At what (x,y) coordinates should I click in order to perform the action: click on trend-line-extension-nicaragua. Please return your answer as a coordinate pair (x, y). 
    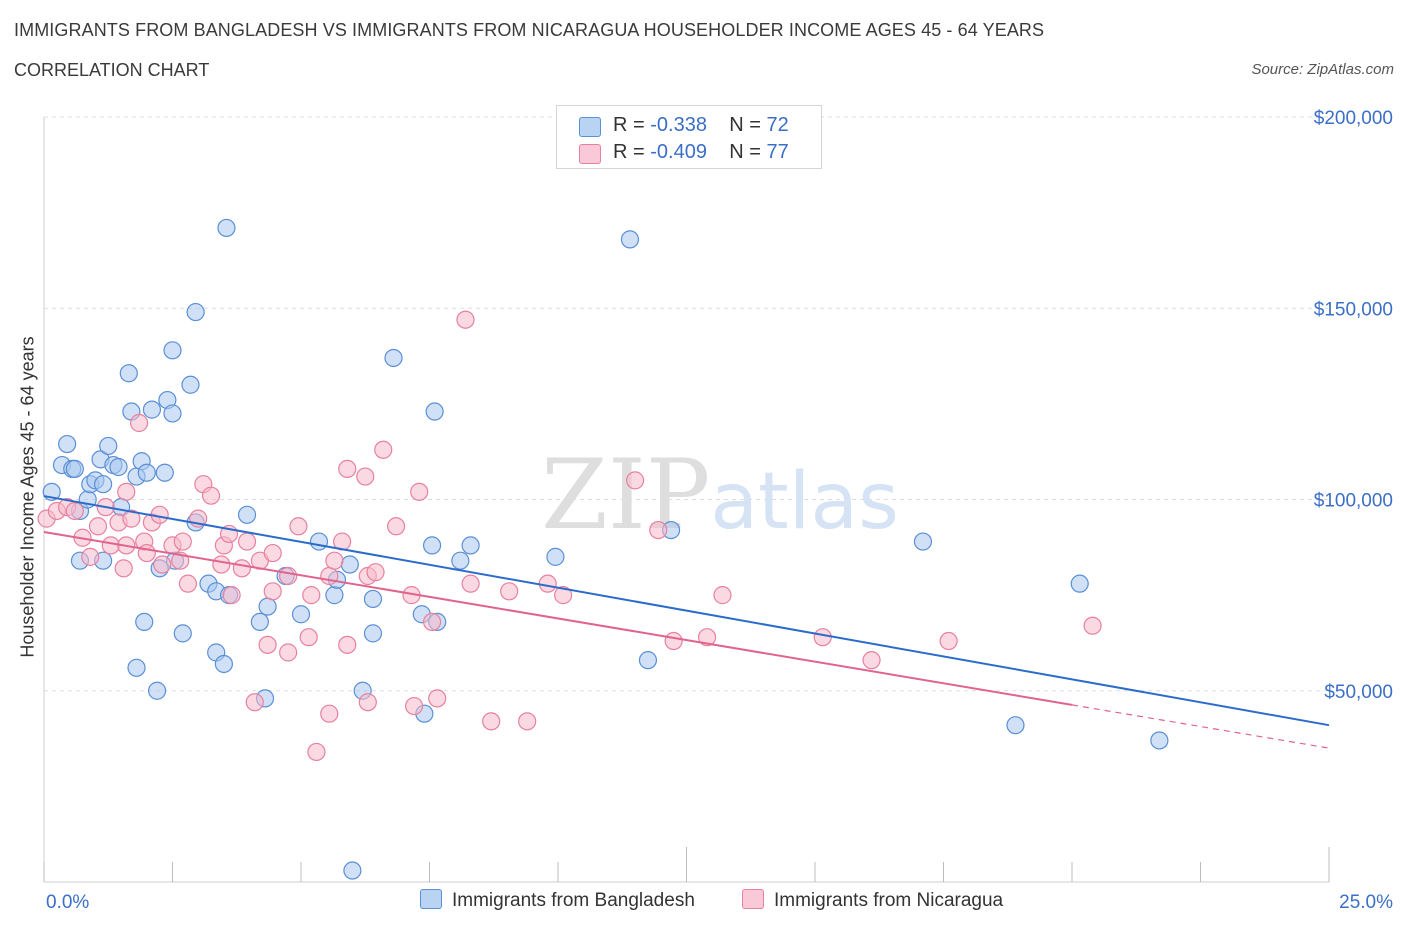
    Looking at the image, I should click on (1200, 726).